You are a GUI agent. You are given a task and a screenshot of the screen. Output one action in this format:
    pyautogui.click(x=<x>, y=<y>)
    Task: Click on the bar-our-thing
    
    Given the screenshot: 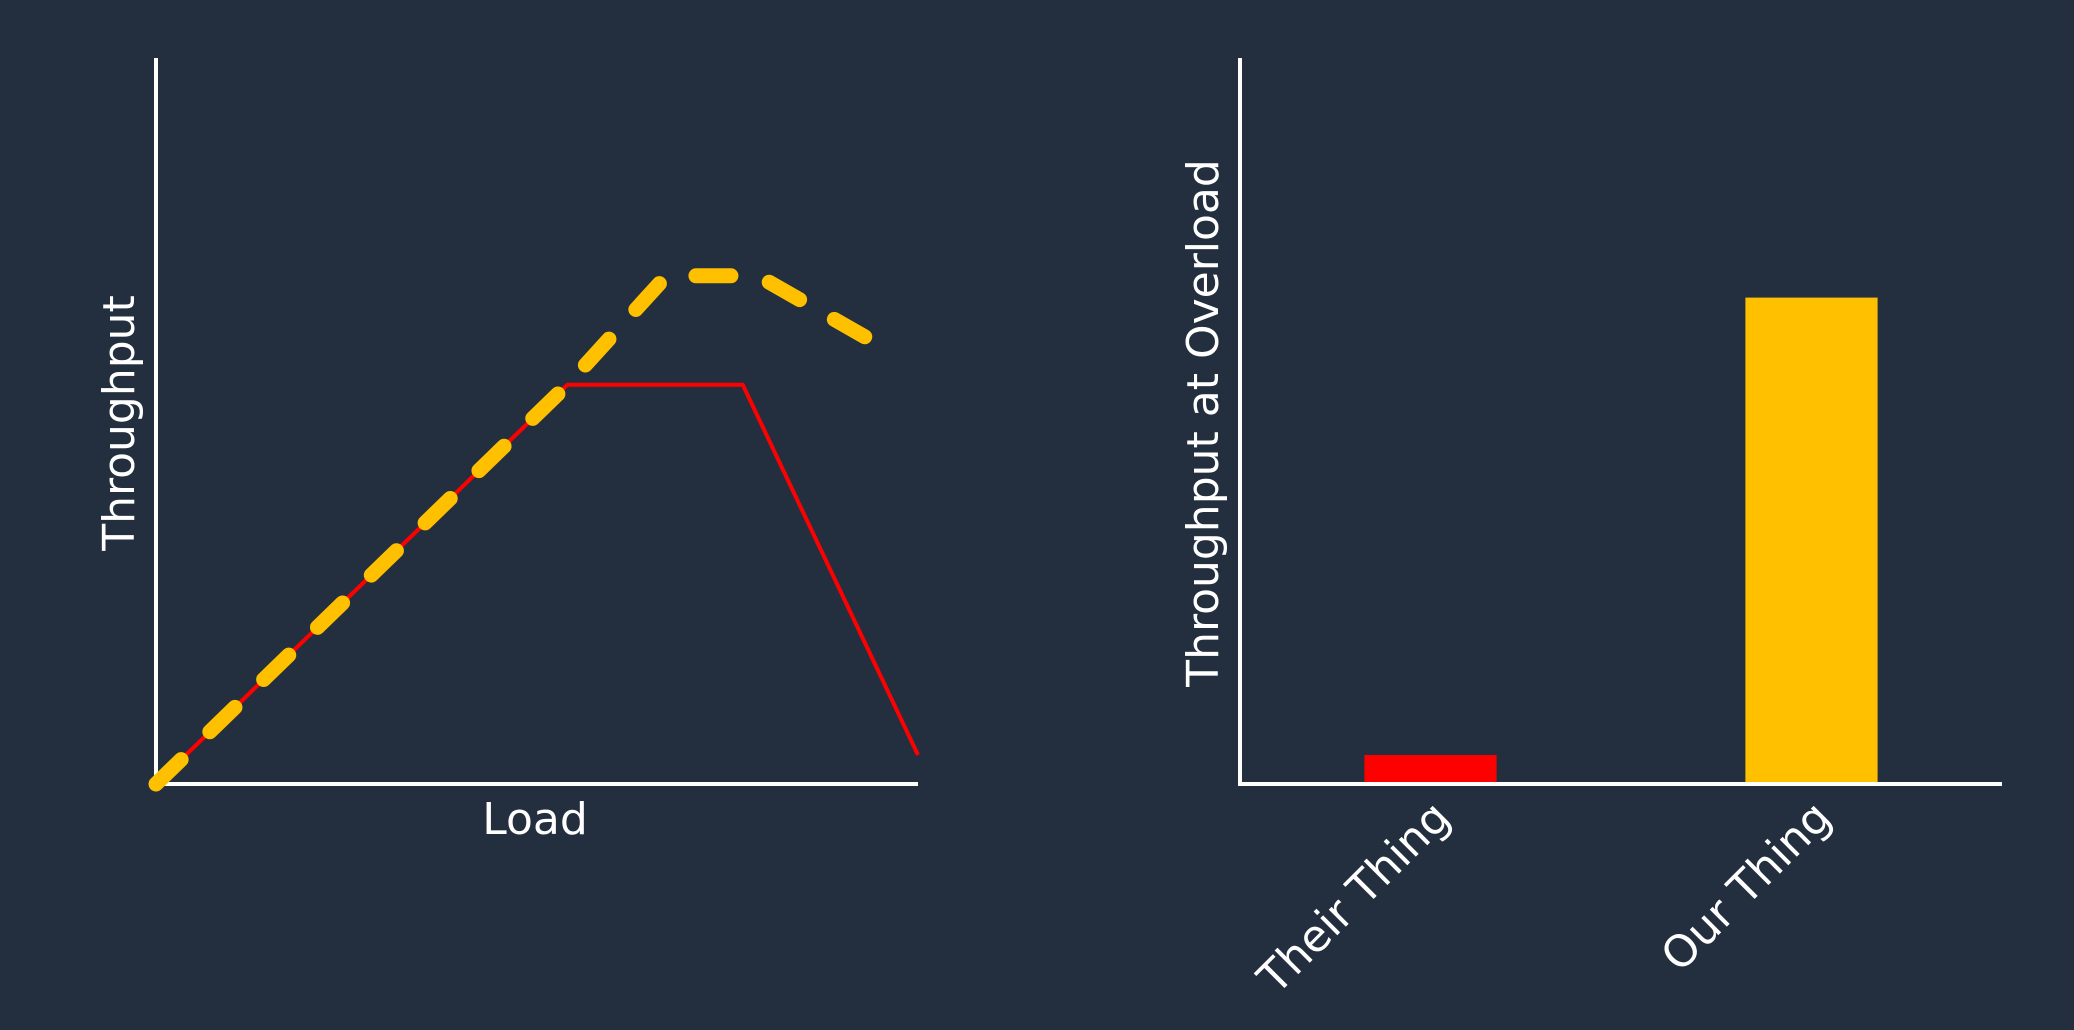 What is the action you would take?
    pyautogui.click(x=1811, y=540)
    